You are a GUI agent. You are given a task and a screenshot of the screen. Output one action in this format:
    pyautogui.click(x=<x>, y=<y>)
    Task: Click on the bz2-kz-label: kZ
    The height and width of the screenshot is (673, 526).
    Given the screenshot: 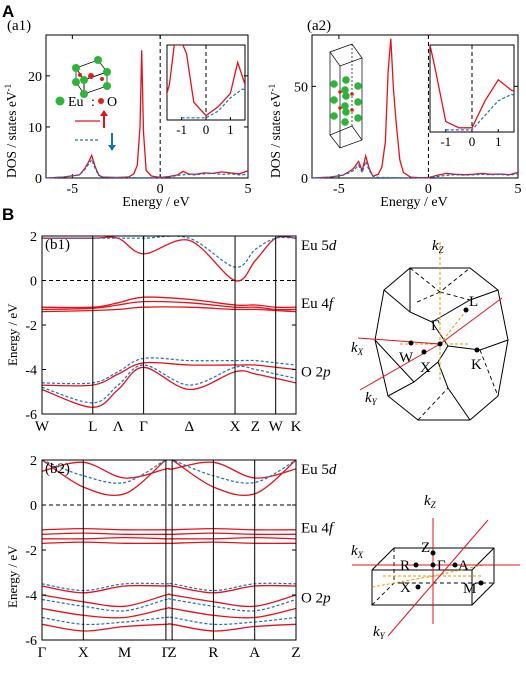 What is the action you would take?
    pyautogui.click(x=430, y=501)
    